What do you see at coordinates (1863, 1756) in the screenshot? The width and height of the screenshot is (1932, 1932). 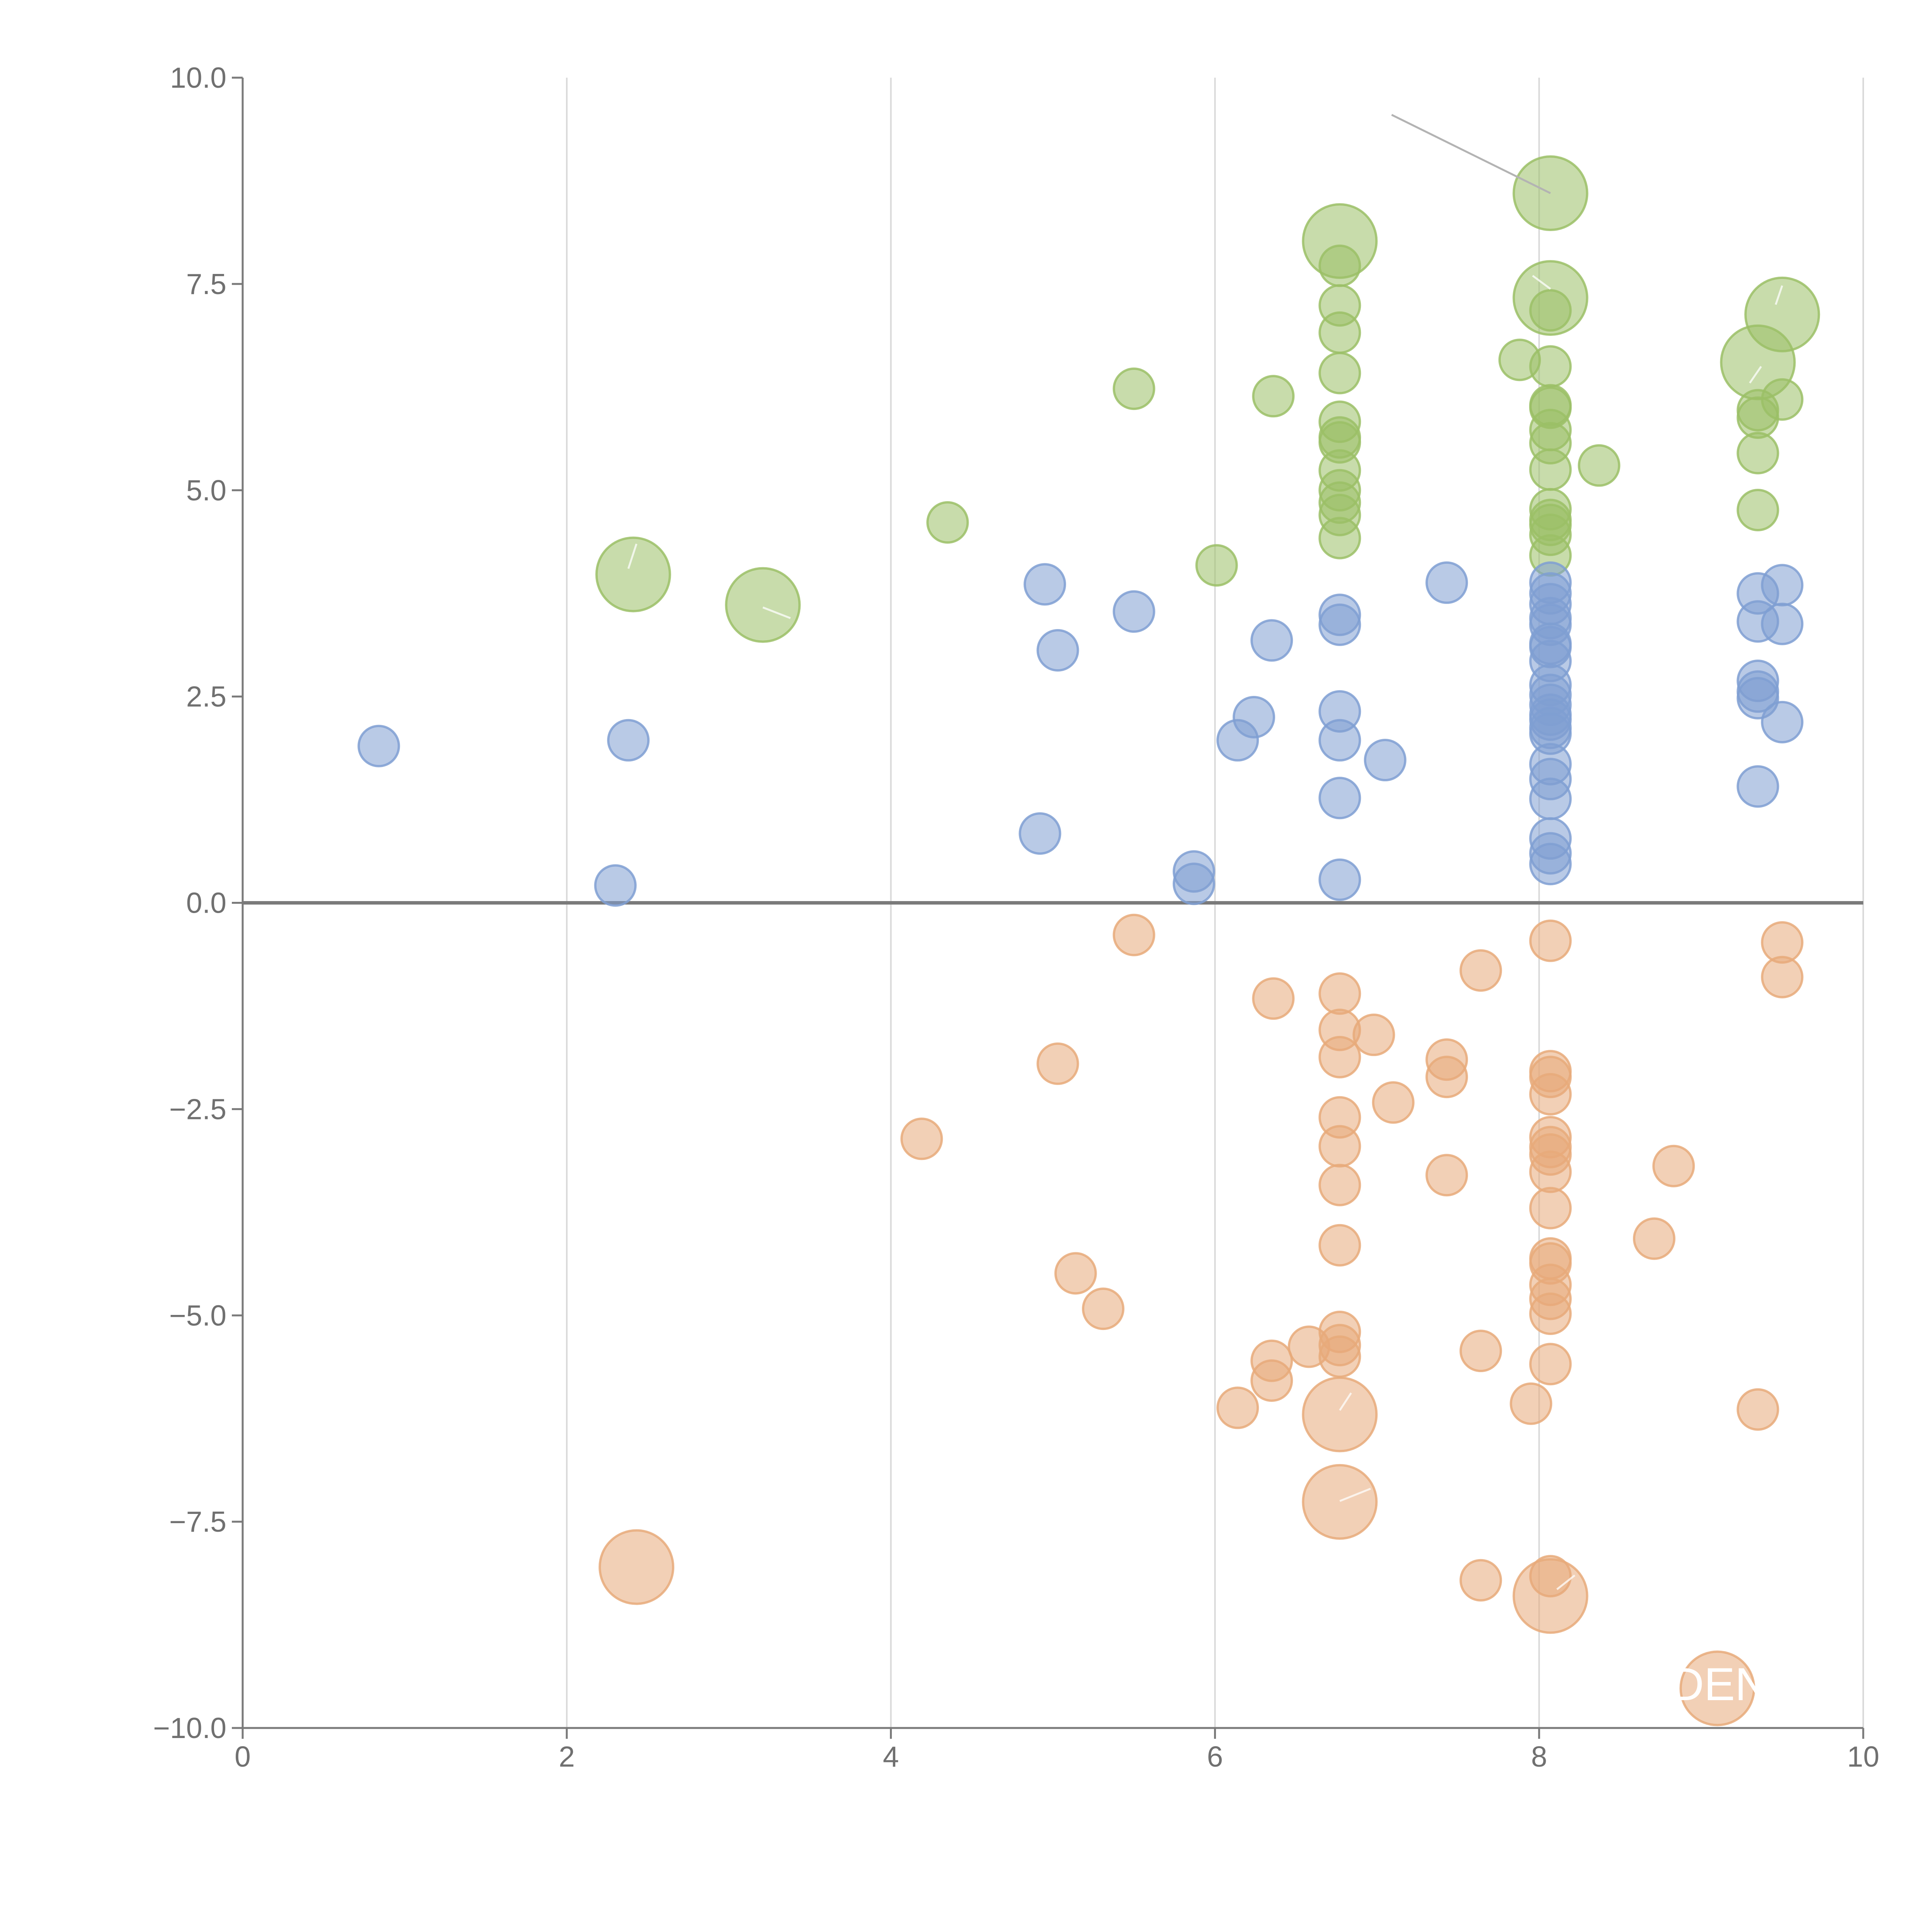 I see `x-tick-label: 10` at bounding box center [1863, 1756].